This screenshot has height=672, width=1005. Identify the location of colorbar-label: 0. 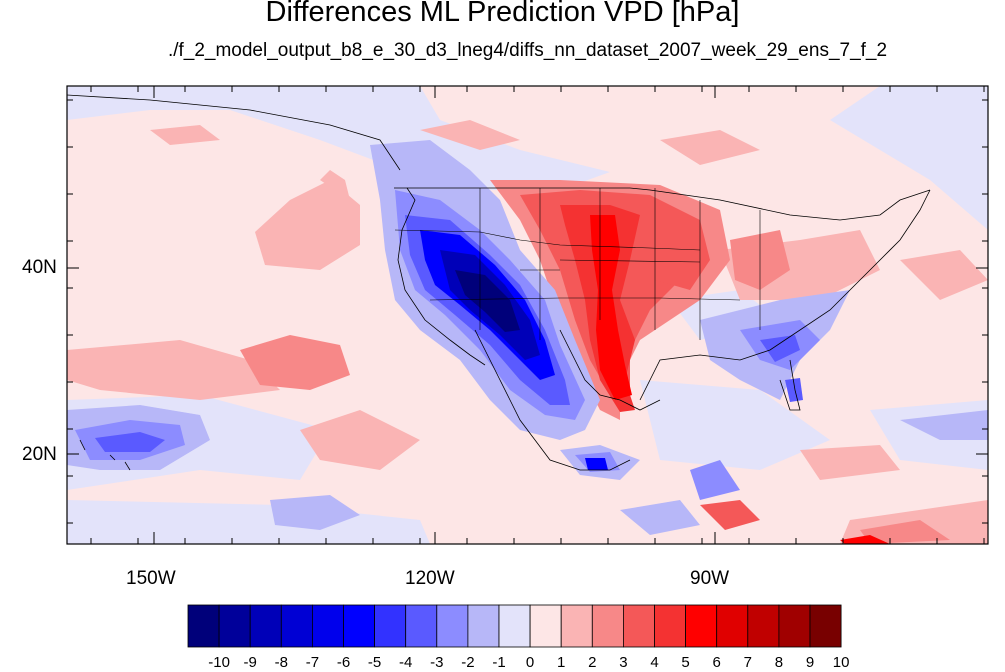
(530, 662).